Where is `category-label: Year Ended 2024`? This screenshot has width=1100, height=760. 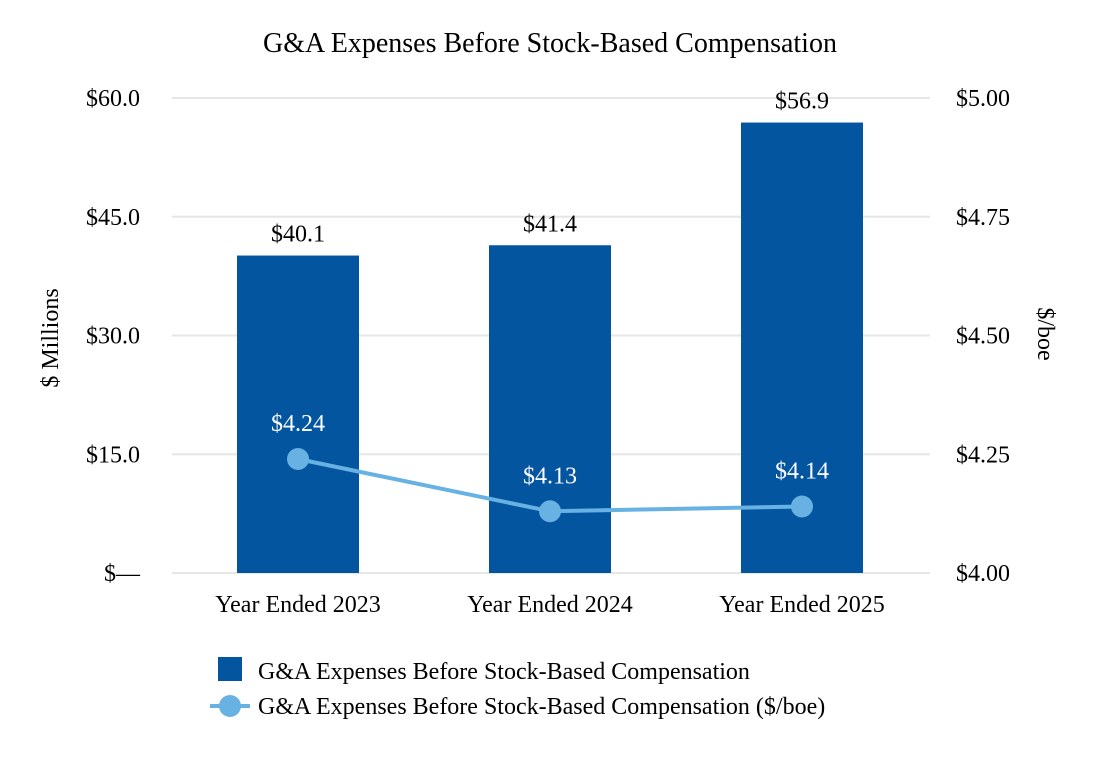 category-label: Year Ended 2024 is located at coordinates (550, 605).